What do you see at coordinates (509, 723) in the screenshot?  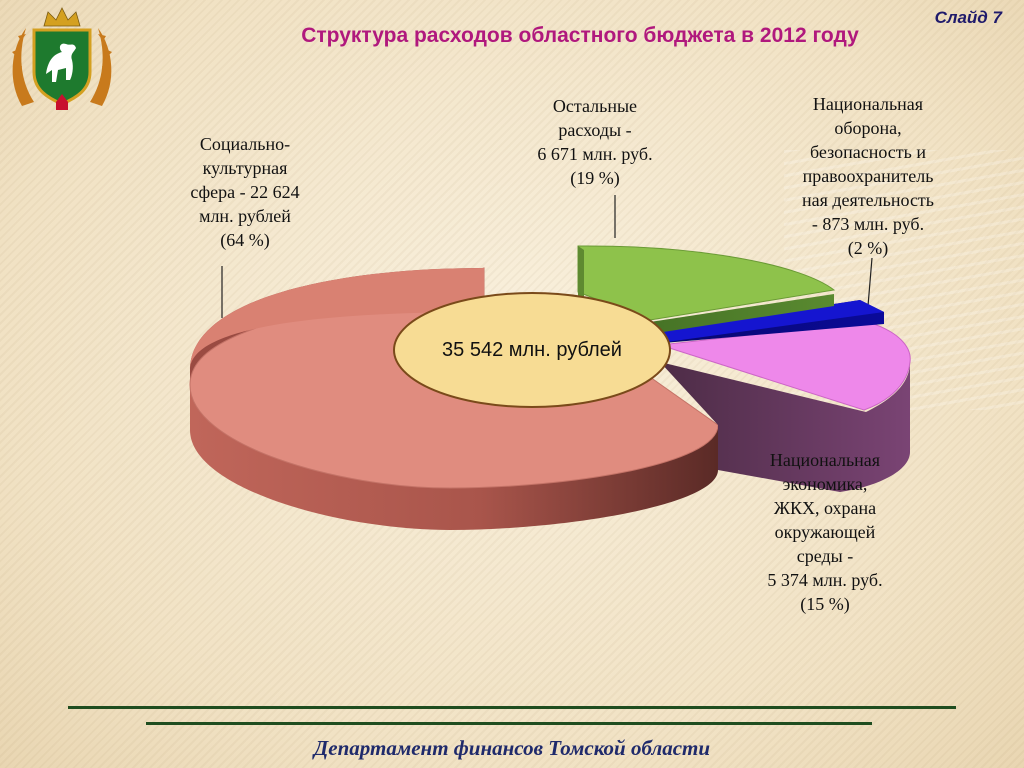 I see `footer-rule-bottom` at bounding box center [509, 723].